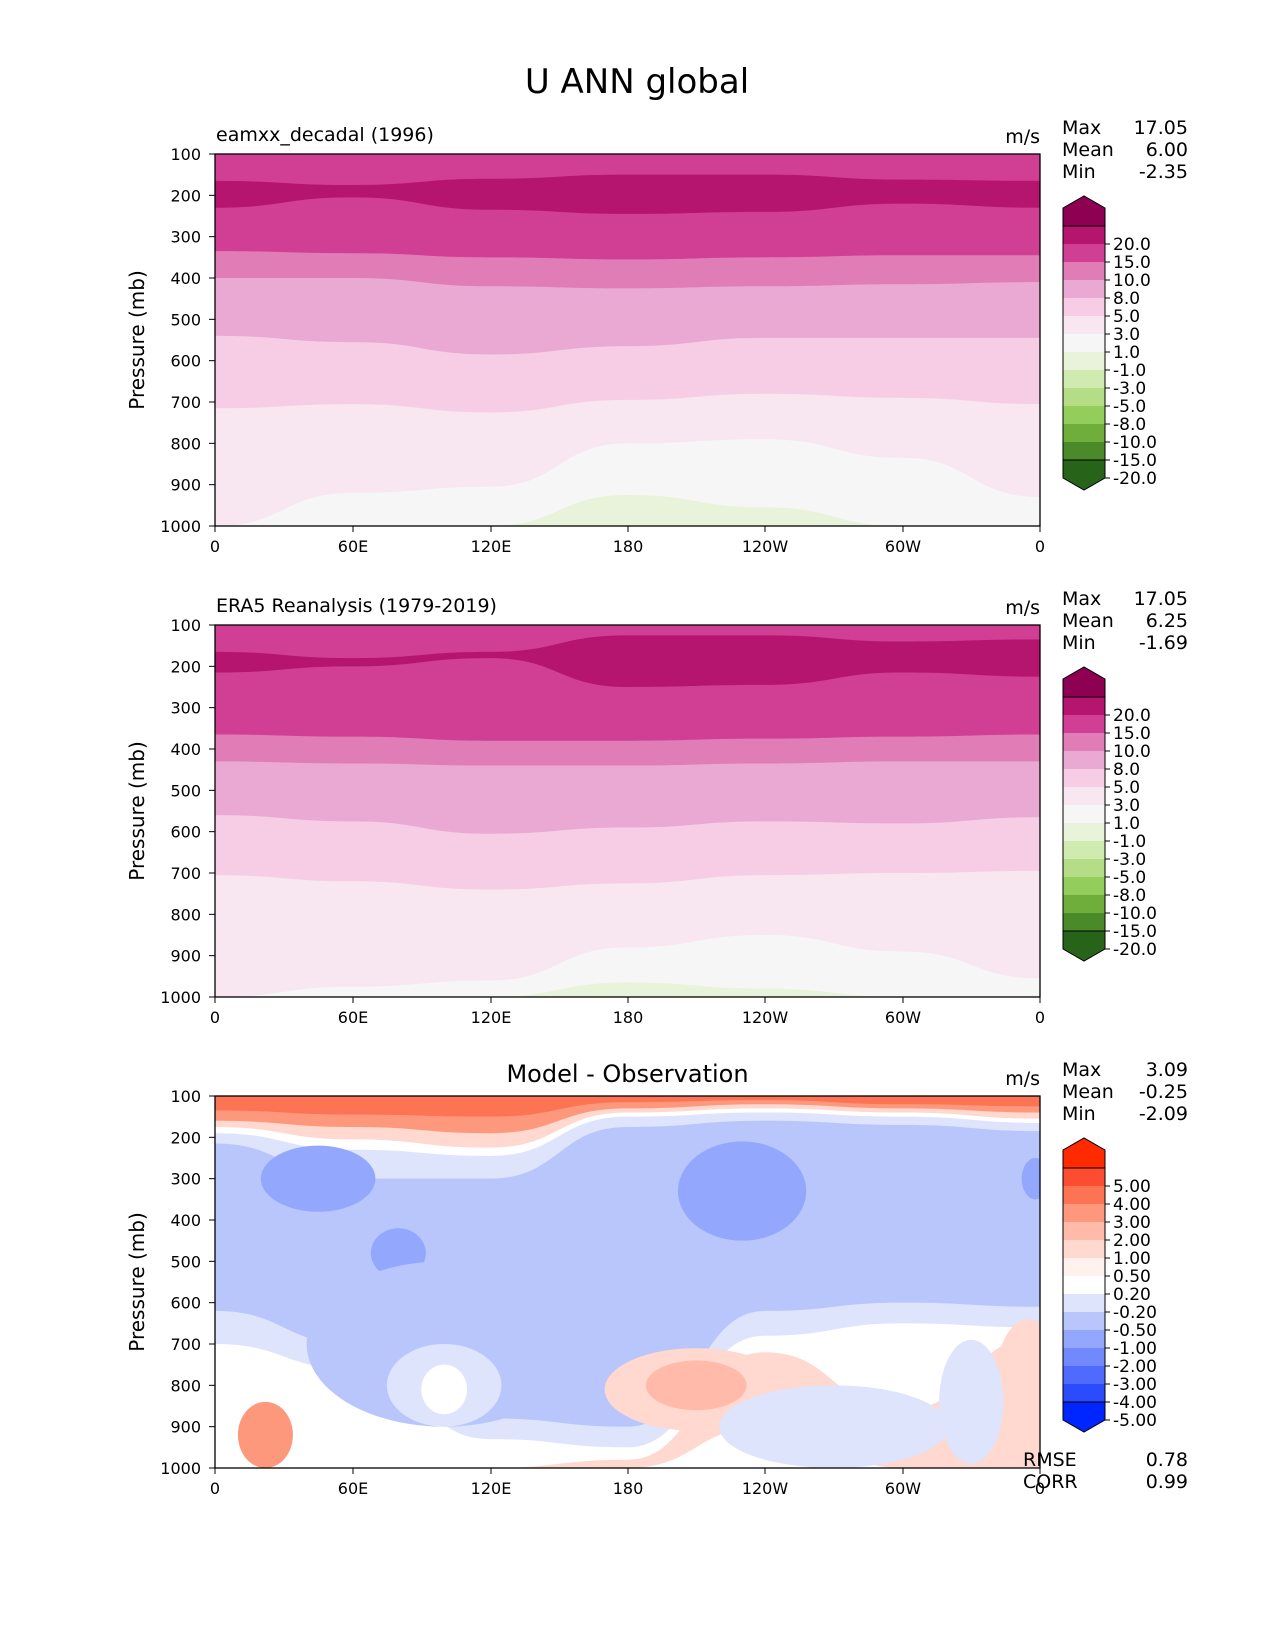 The image size is (1275, 1650). Describe the element at coordinates (1132, 1241) in the screenshot. I see `colorbar-level-label: 2.00` at that location.